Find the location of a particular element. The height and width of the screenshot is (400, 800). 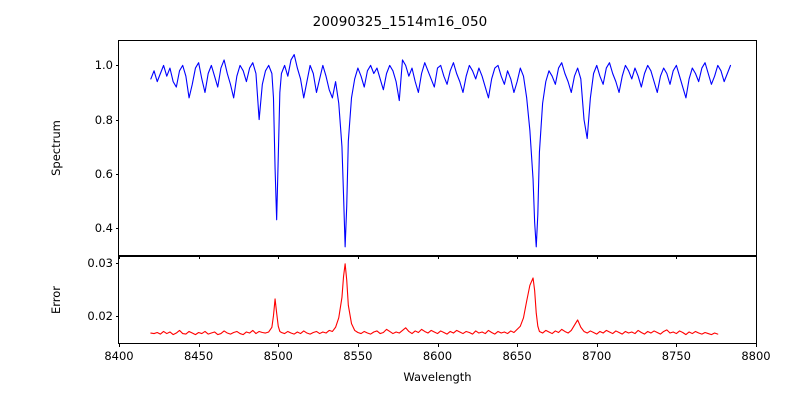

error-x-tick-label: 8400 is located at coordinates (119, 356).